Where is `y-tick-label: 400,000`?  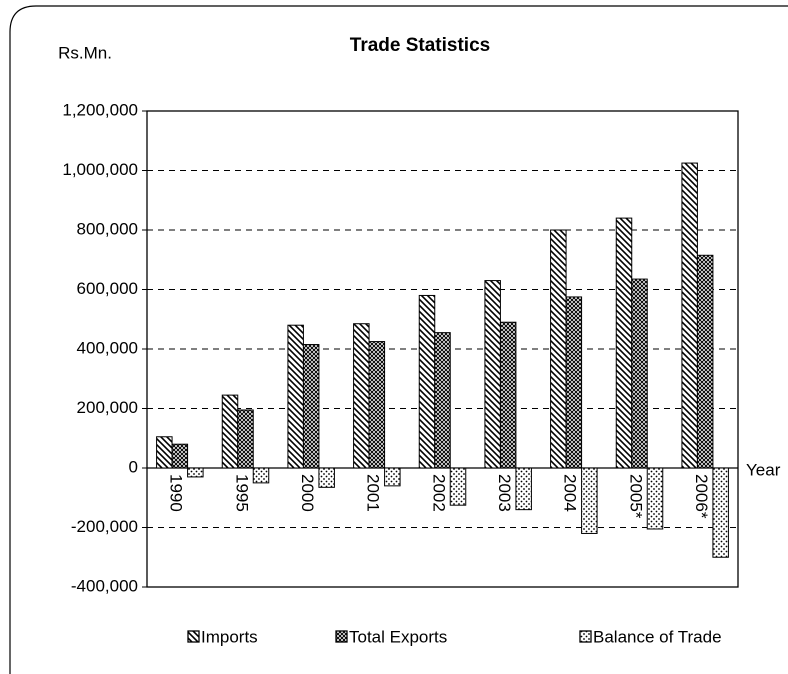
y-tick-label: 400,000 is located at coordinates (107, 347).